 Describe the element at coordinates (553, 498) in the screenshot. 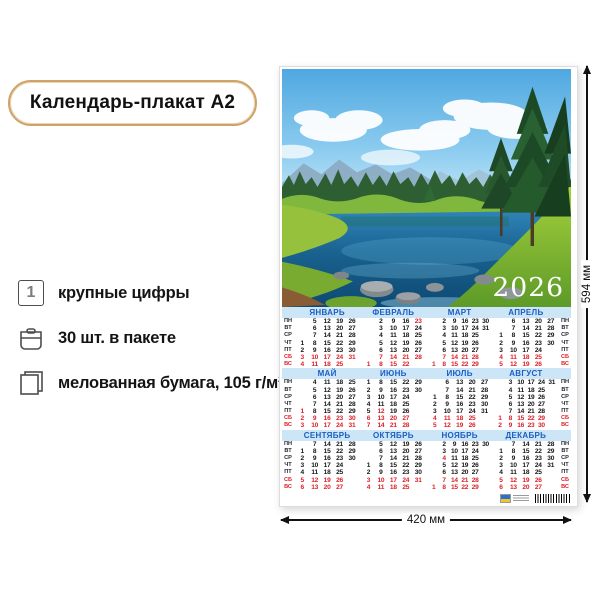

I see `barcode` at that location.